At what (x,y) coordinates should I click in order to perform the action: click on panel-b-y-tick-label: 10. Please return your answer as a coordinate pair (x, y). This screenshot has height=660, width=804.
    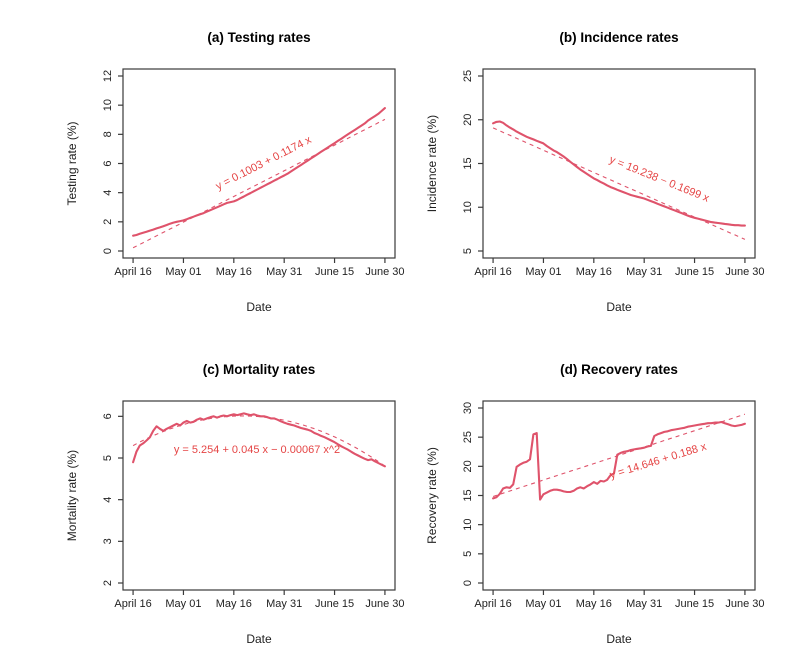
    Looking at the image, I should click on (468, 207).